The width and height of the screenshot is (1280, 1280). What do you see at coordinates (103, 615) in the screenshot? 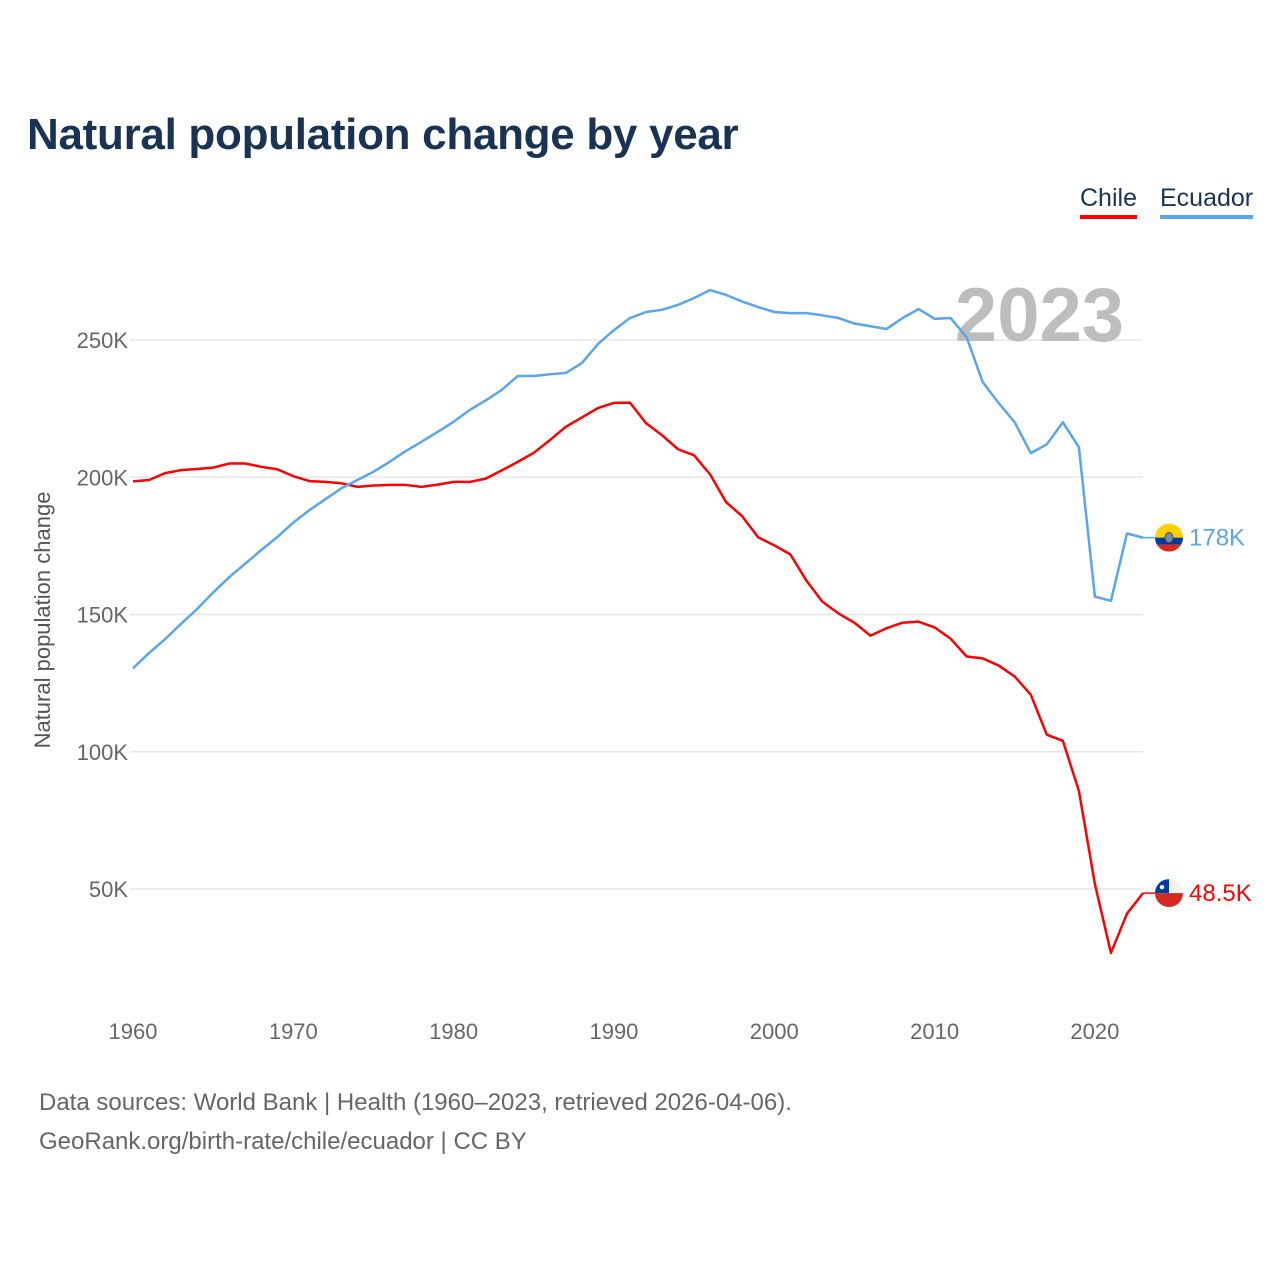
I see `y-tick-label: 150K` at bounding box center [103, 615].